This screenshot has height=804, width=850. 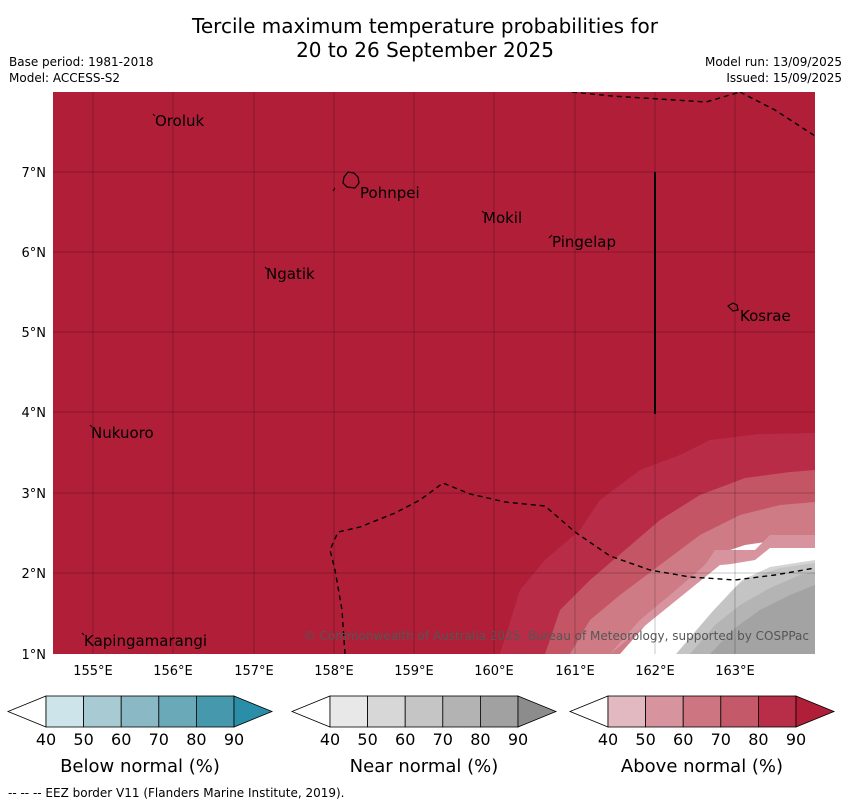 What do you see at coordinates (145, 641) in the screenshot?
I see `place-label-kapingamarangi: Kapingamarangi` at bounding box center [145, 641].